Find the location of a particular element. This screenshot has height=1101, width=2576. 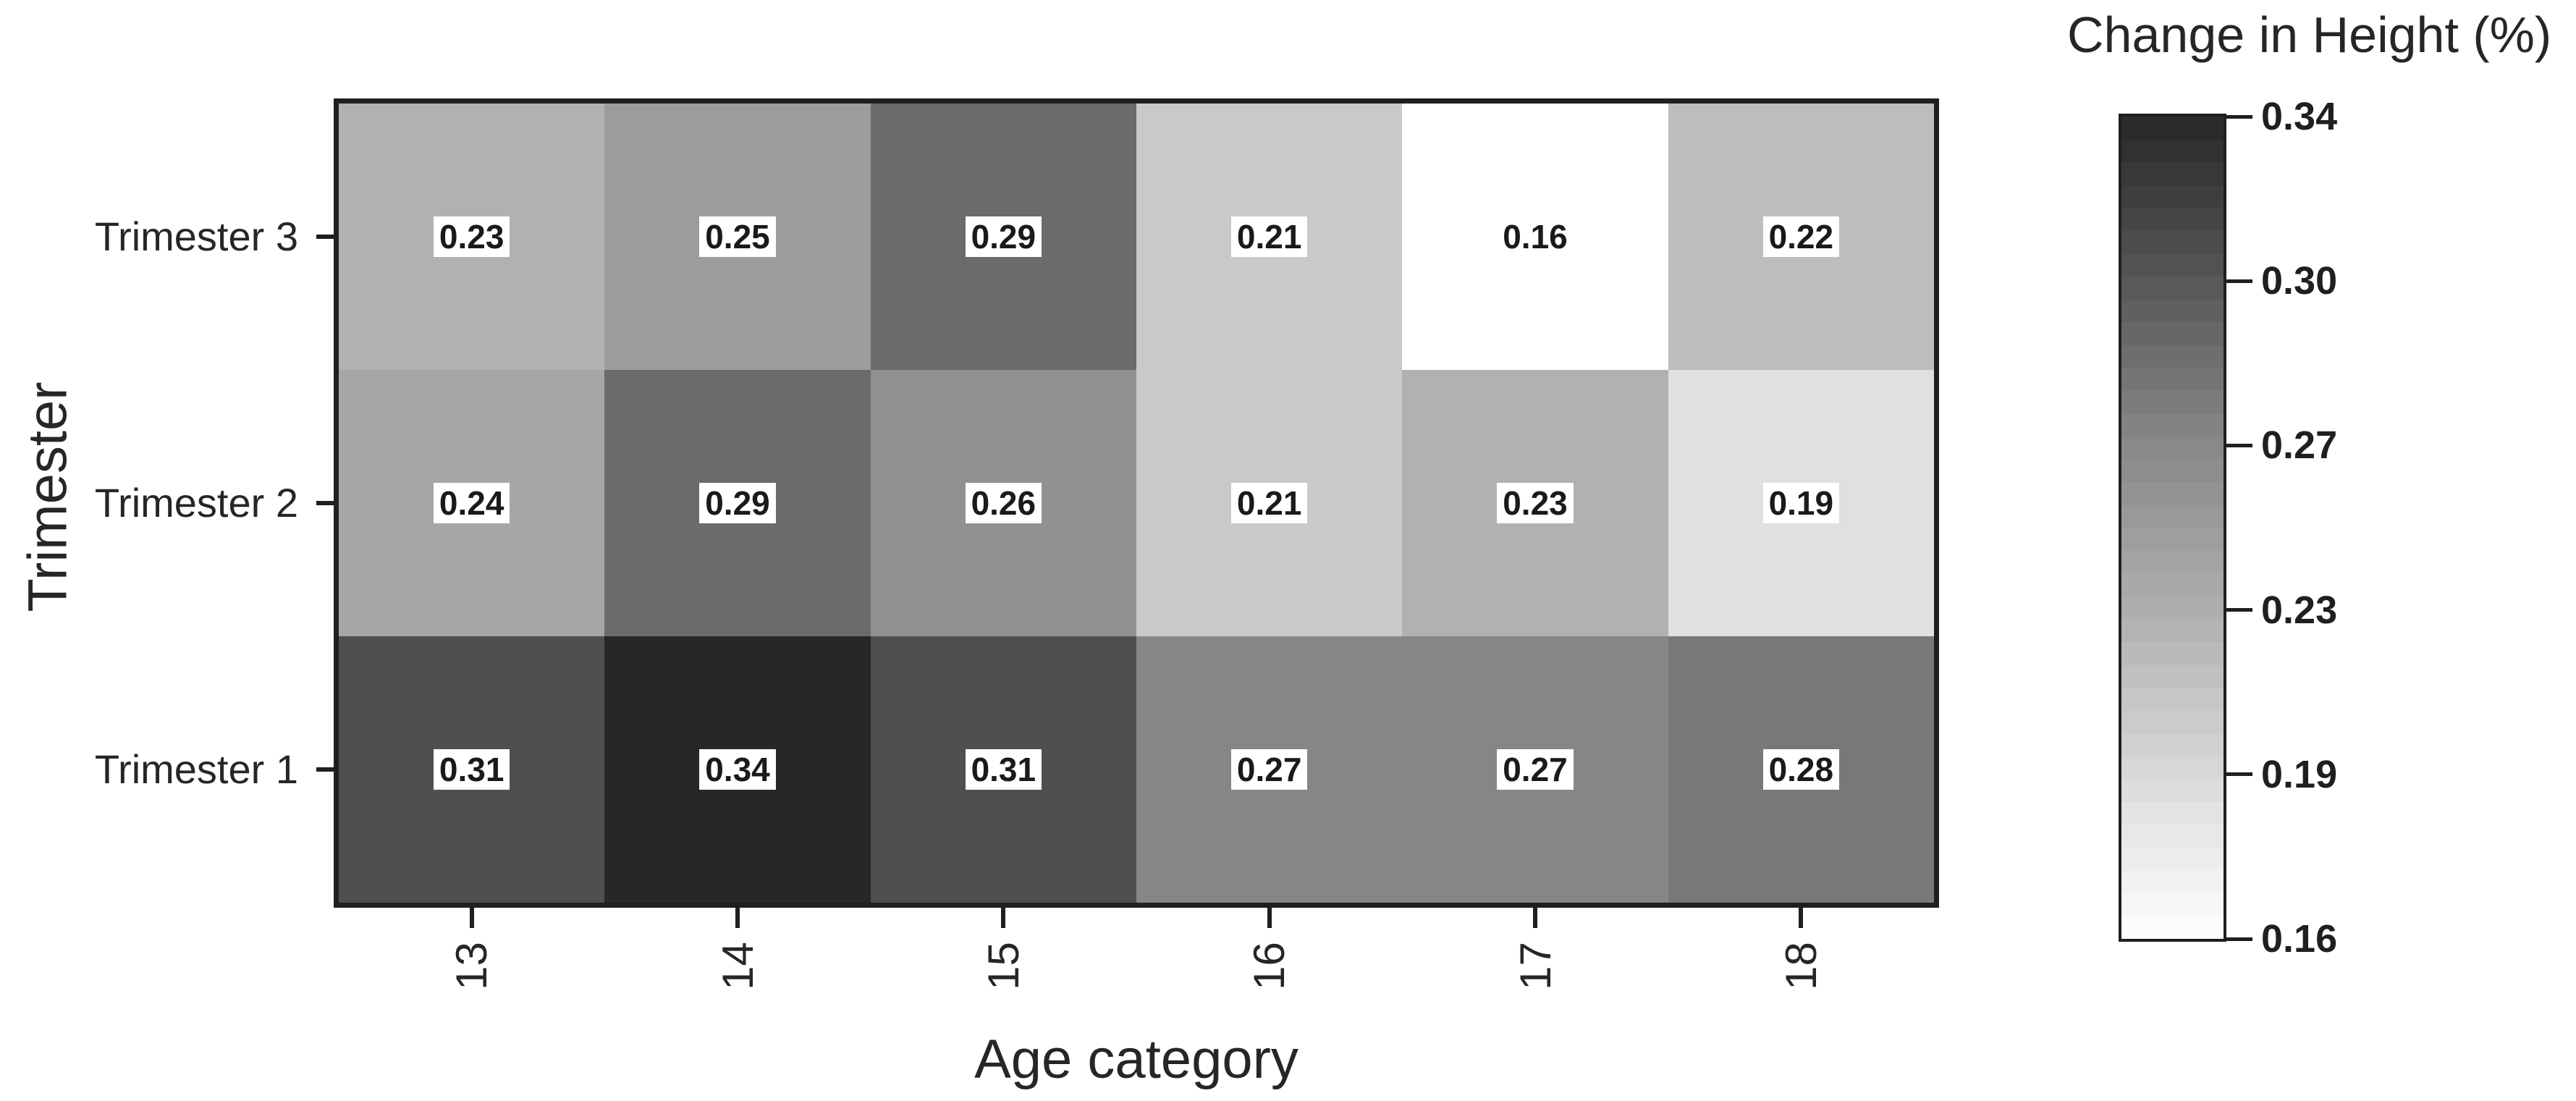

y-tick-label: Trimester 2 is located at coordinates (196, 503).